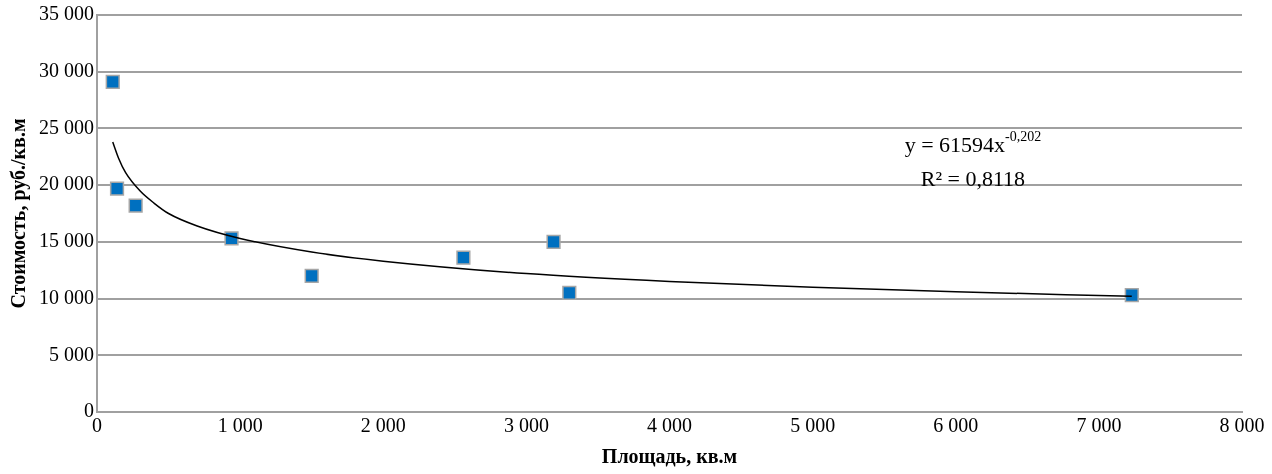 The width and height of the screenshot is (1272, 474). What do you see at coordinates (813, 425) in the screenshot?
I see `x-tick-label: 5 000` at bounding box center [813, 425].